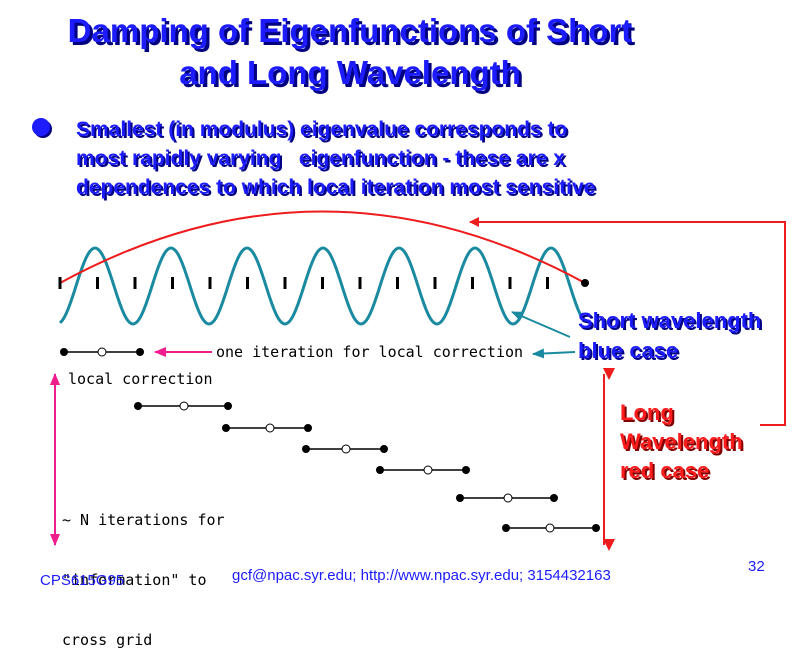 Image resolution: width=800 pixels, height=670 pixels. What do you see at coordinates (665, 470) in the screenshot?
I see `long-wave-line-3: red case` at bounding box center [665, 470].